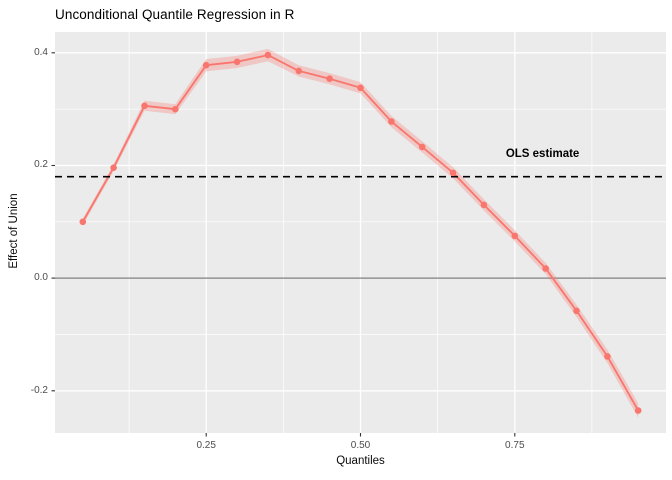 The width and height of the screenshot is (672, 480). I want to click on x-tick-label-050: 0.50, so click(360, 445).